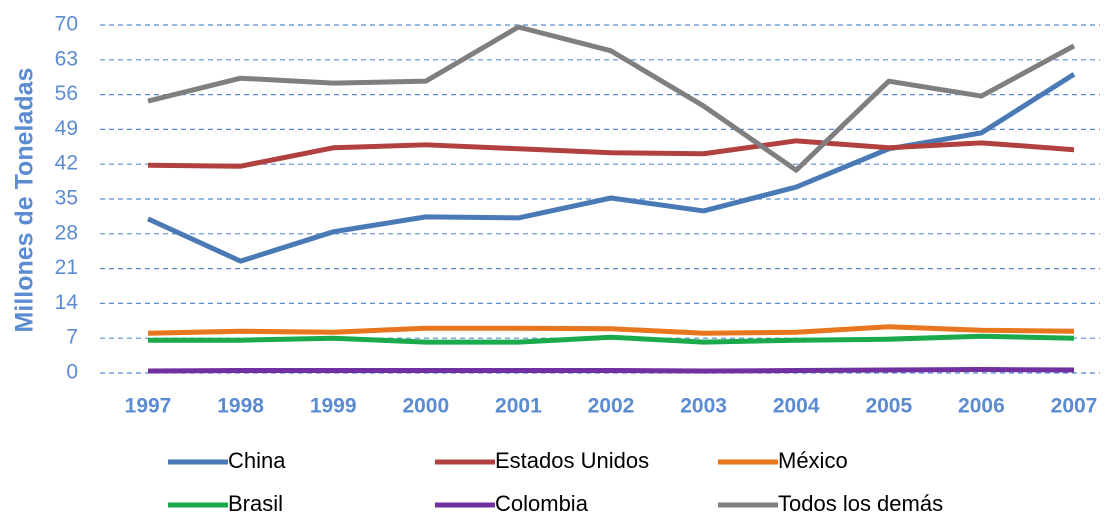 The image size is (1113, 515). What do you see at coordinates (66, 58) in the screenshot?
I see `y-tick-label: 63` at bounding box center [66, 58].